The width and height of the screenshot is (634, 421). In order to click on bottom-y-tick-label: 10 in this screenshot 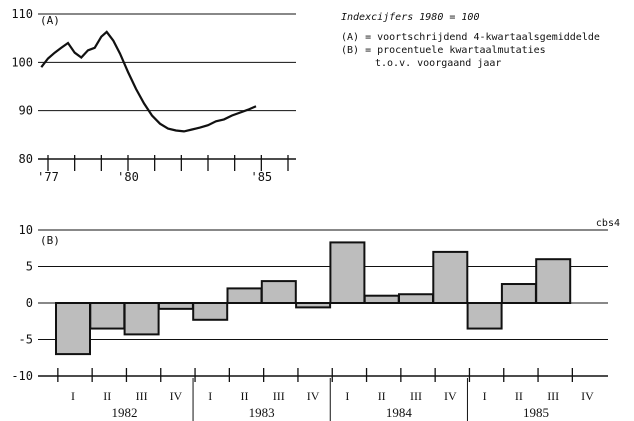, I will do `click(26, 230)`.